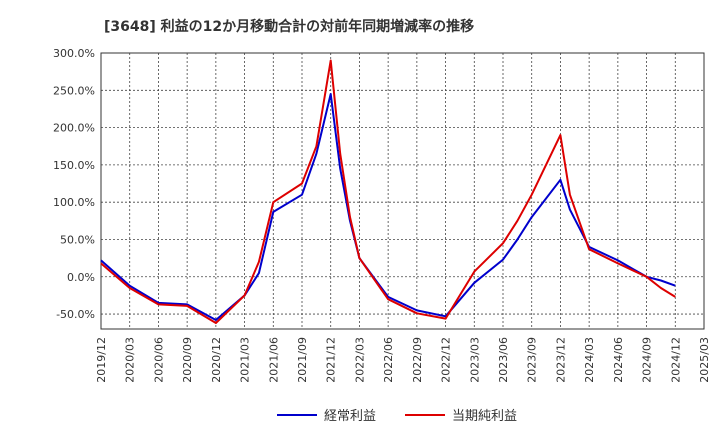 Image resolution: width=720 pixels, height=444 pixels. Describe the element at coordinates (359, 360) in the screenshot. I see `x-tick-label: 2022/03` at that location.